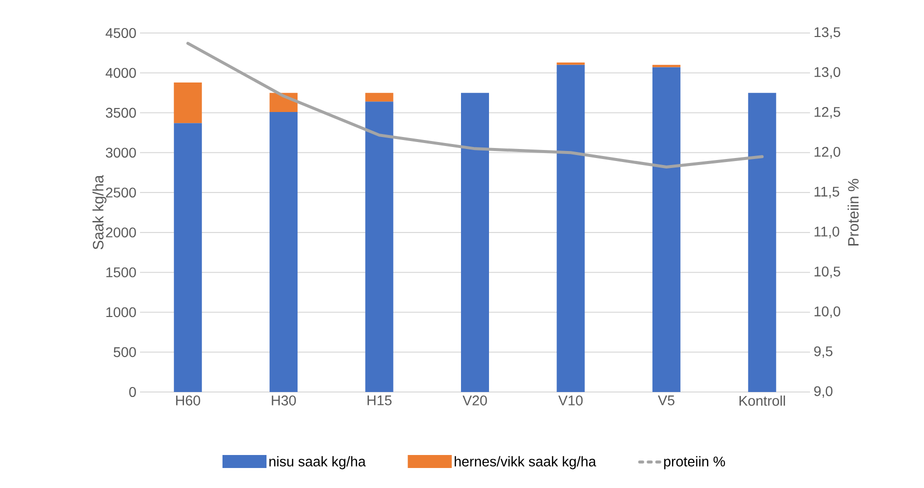 This screenshot has height=488, width=924. I want to click on y-tick-label: 1000, so click(121, 312).